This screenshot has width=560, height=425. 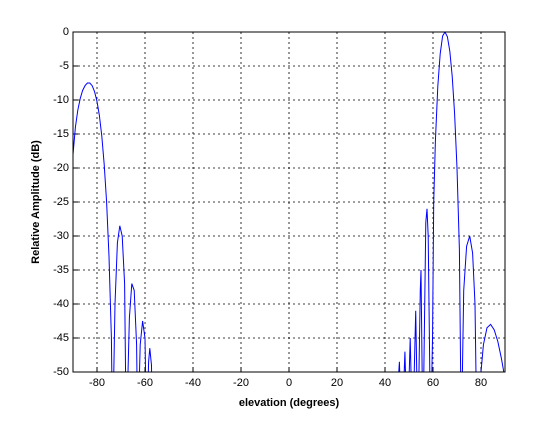 What do you see at coordinates (61, 202) in the screenshot?
I see `y-tick-label: -25` at bounding box center [61, 202].